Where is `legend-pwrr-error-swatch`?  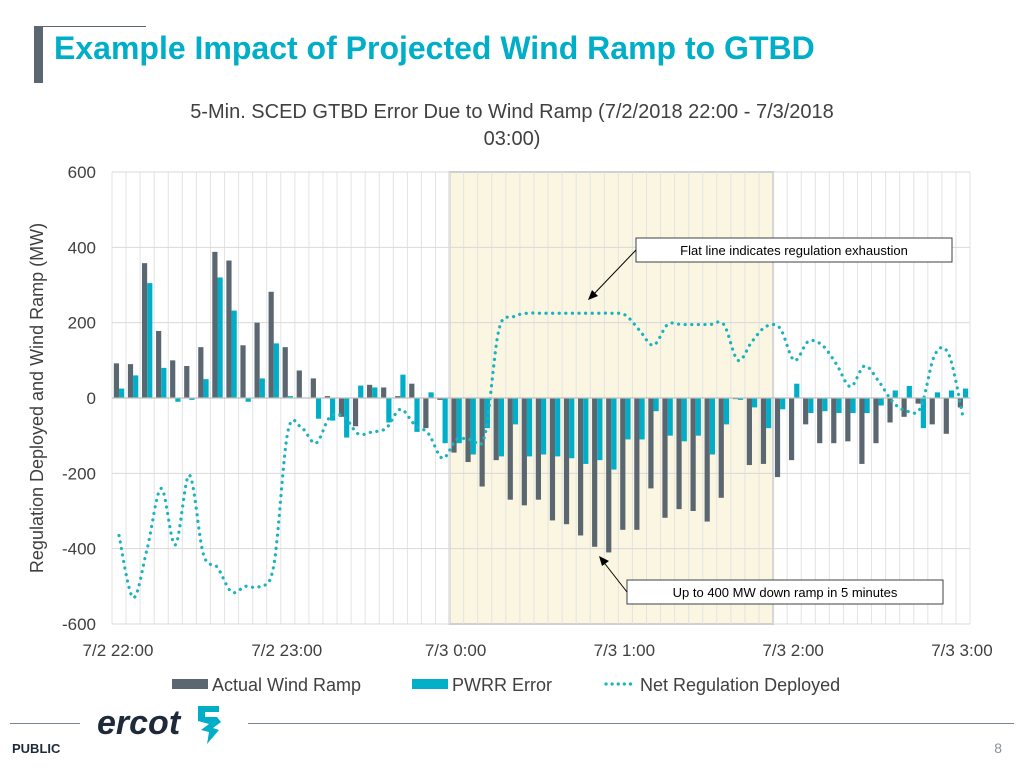
legend-pwrr-error-swatch is located at coordinates (430, 684).